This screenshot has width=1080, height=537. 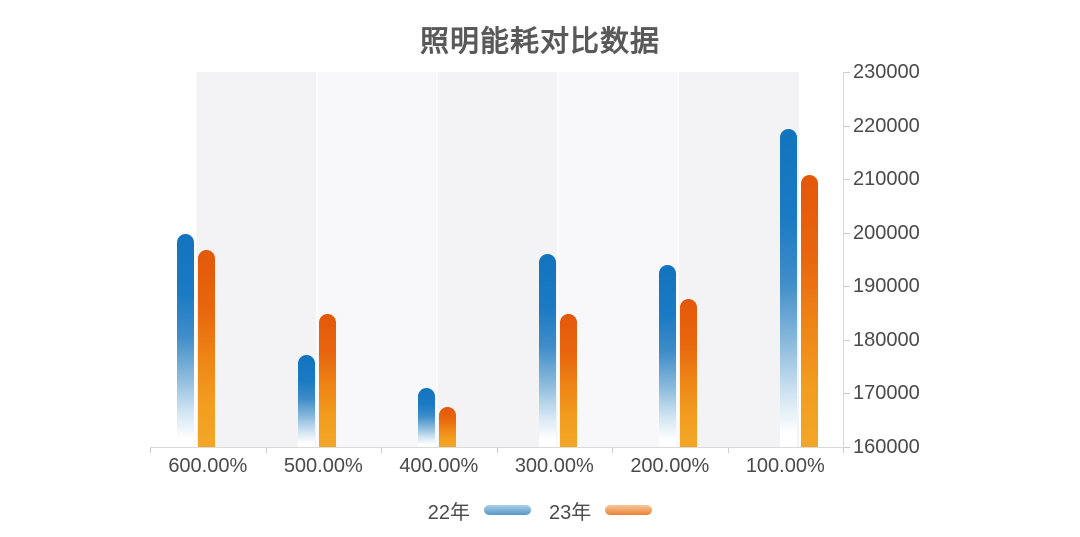 What do you see at coordinates (507, 510) in the screenshot?
I see `blue-gradient-swatch` at bounding box center [507, 510].